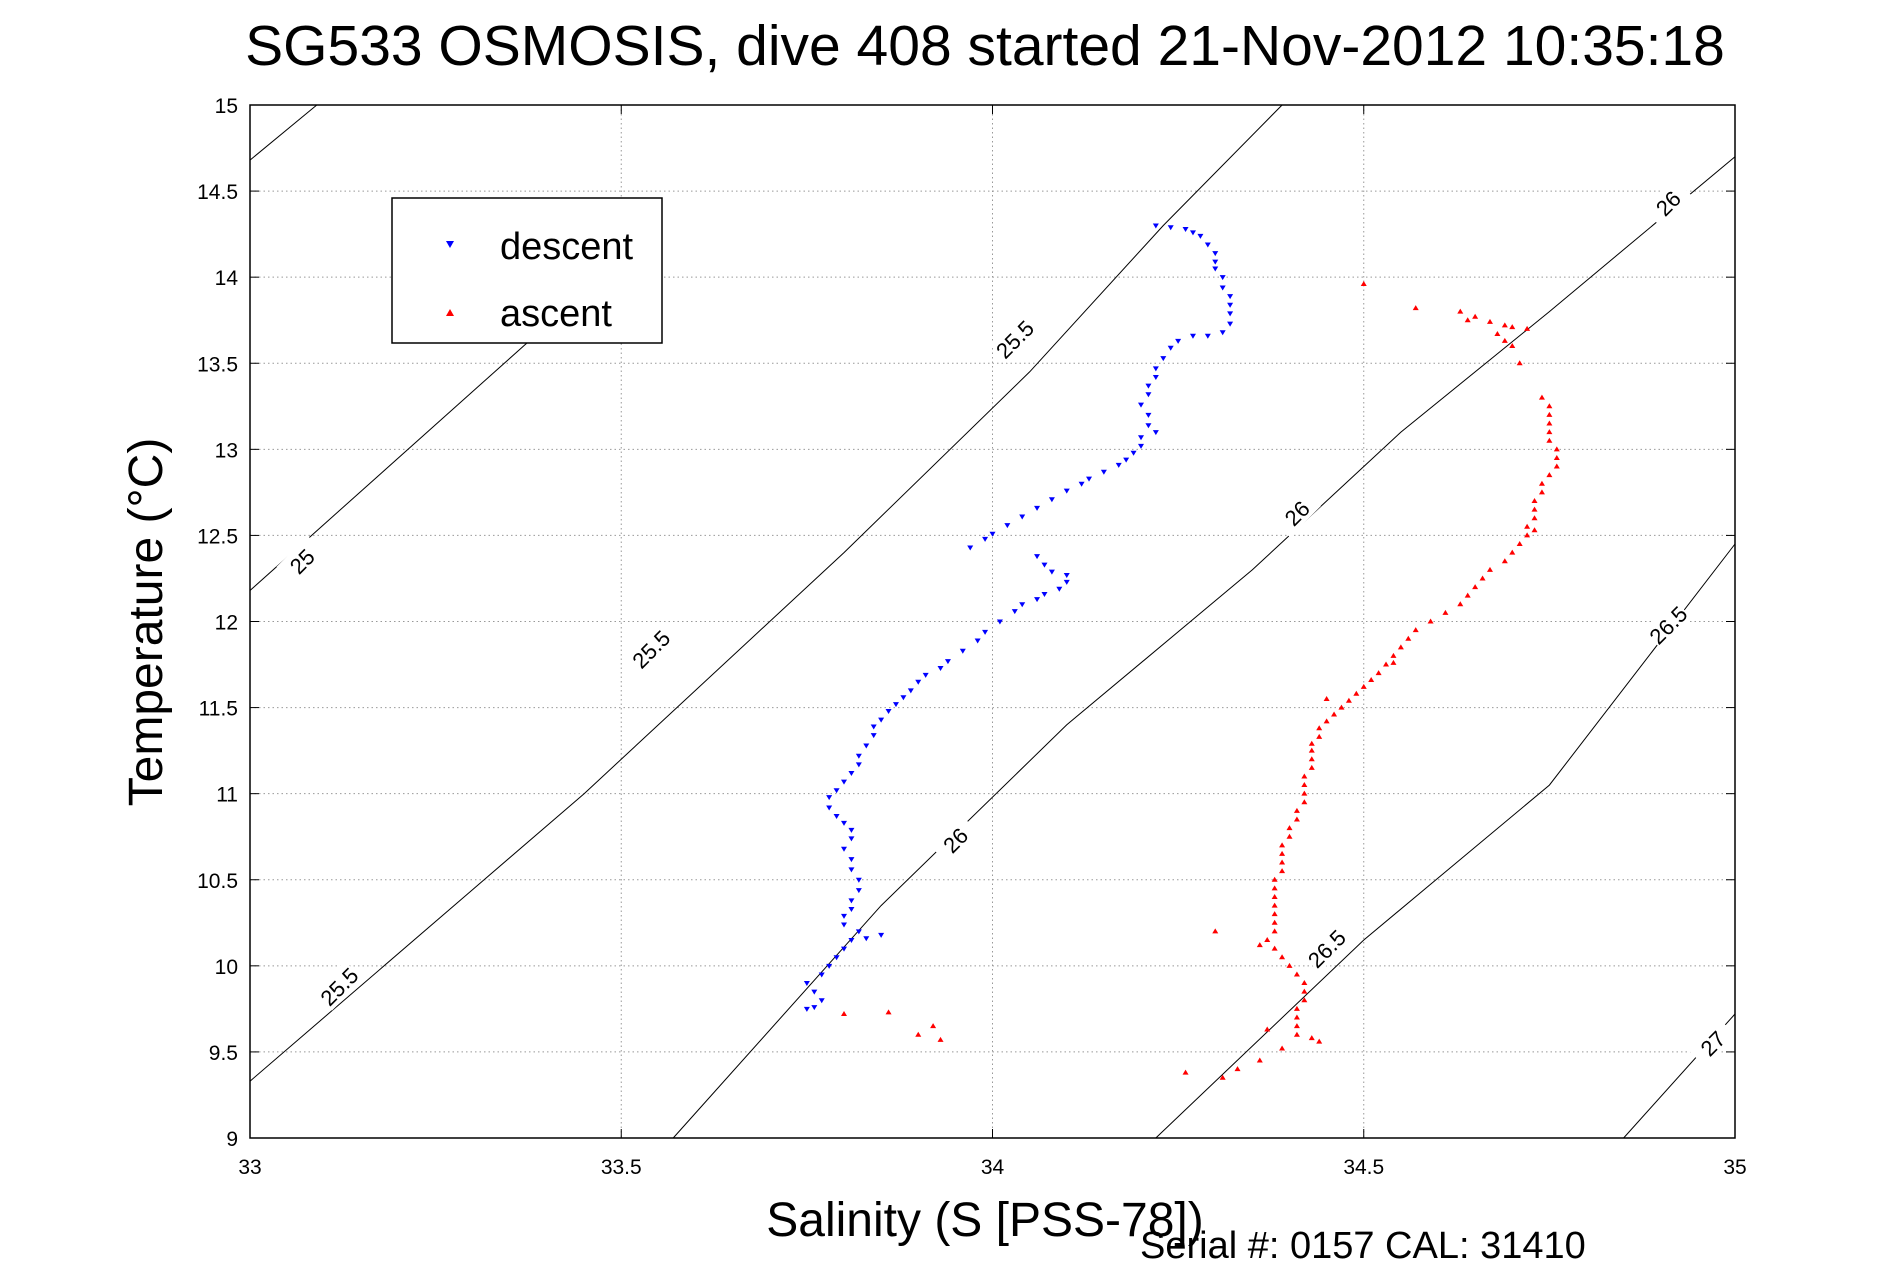 The image size is (1891, 1262). What do you see at coordinates (146, 622) in the screenshot?
I see `y-axis-label: Temperature (°C)` at bounding box center [146, 622].